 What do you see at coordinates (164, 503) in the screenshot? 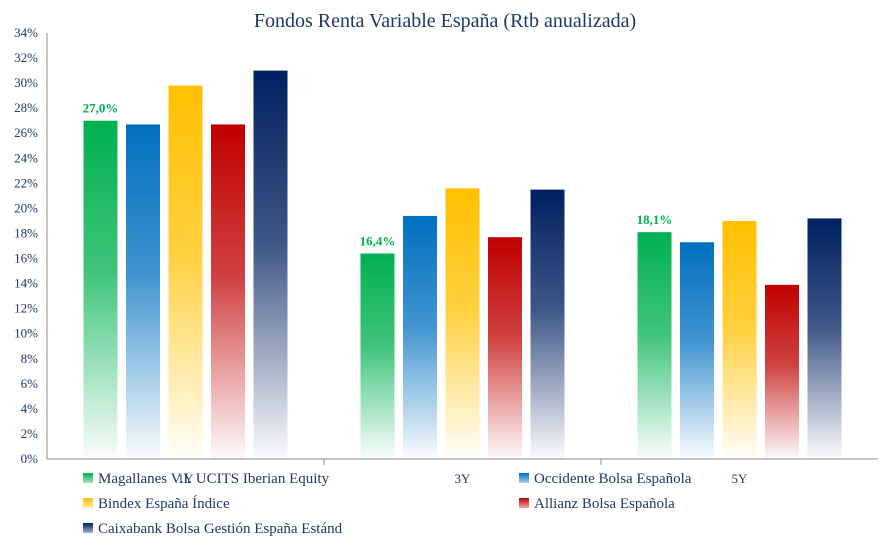
I see `legend-label: Bindex España Índice` at bounding box center [164, 503].